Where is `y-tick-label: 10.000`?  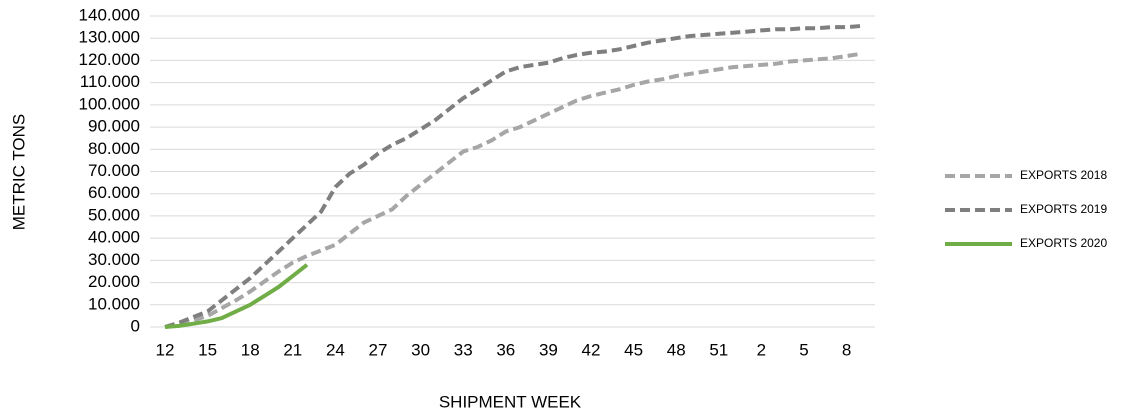 y-tick-label: 10.000 is located at coordinates (114, 303).